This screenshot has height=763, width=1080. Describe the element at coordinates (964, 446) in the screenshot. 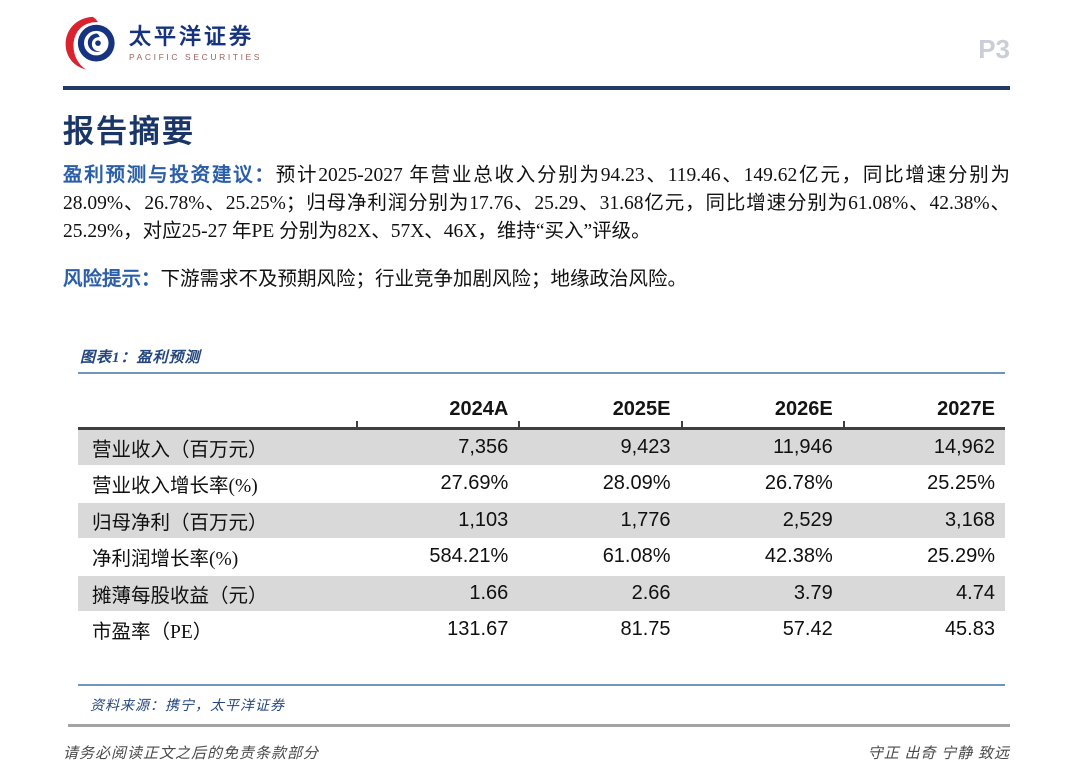

I see `table-cell: 14,962` at that location.